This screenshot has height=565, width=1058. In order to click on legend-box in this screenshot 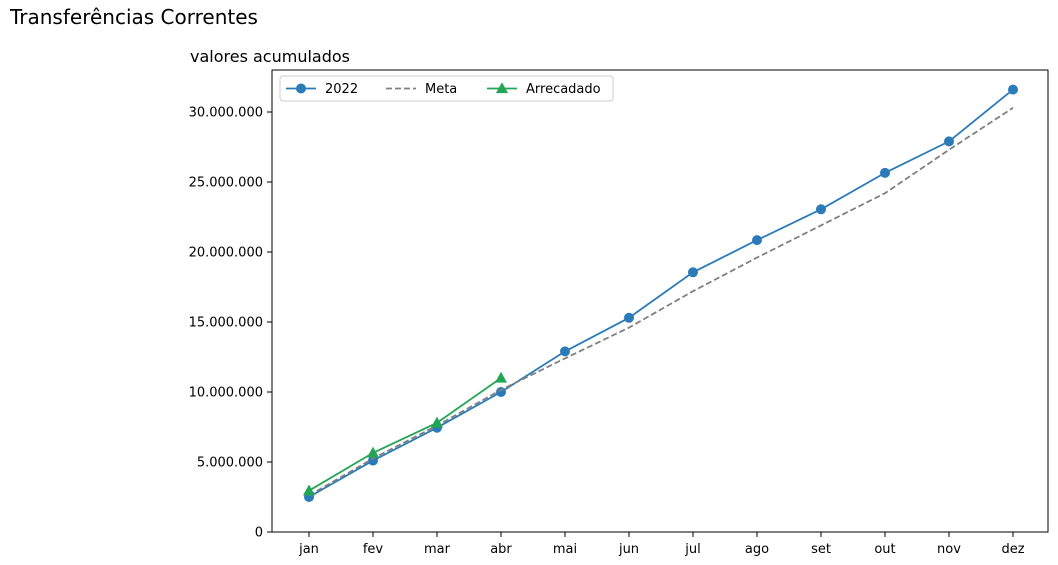, I will do `click(446, 88)`.